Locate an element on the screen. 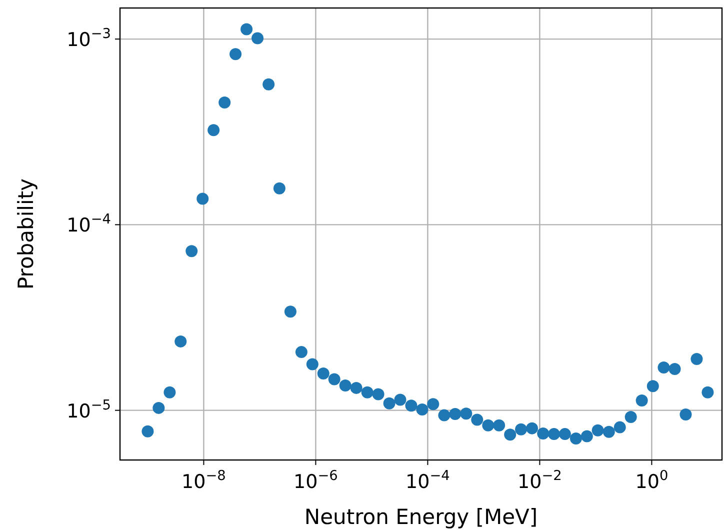 The width and height of the screenshot is (724, 530). x-tick-label: 10$^{0}$ is located at coordinates (651, 480).